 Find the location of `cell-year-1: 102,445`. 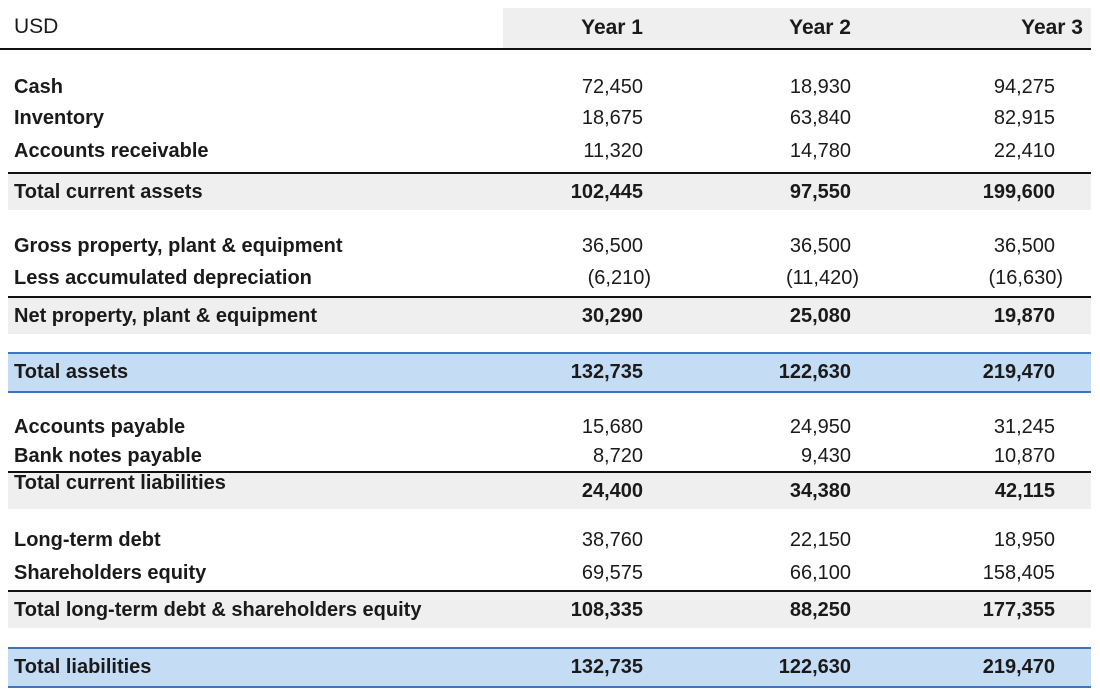

cell-year-1: 102,445 is located at coordinates (606, 192).